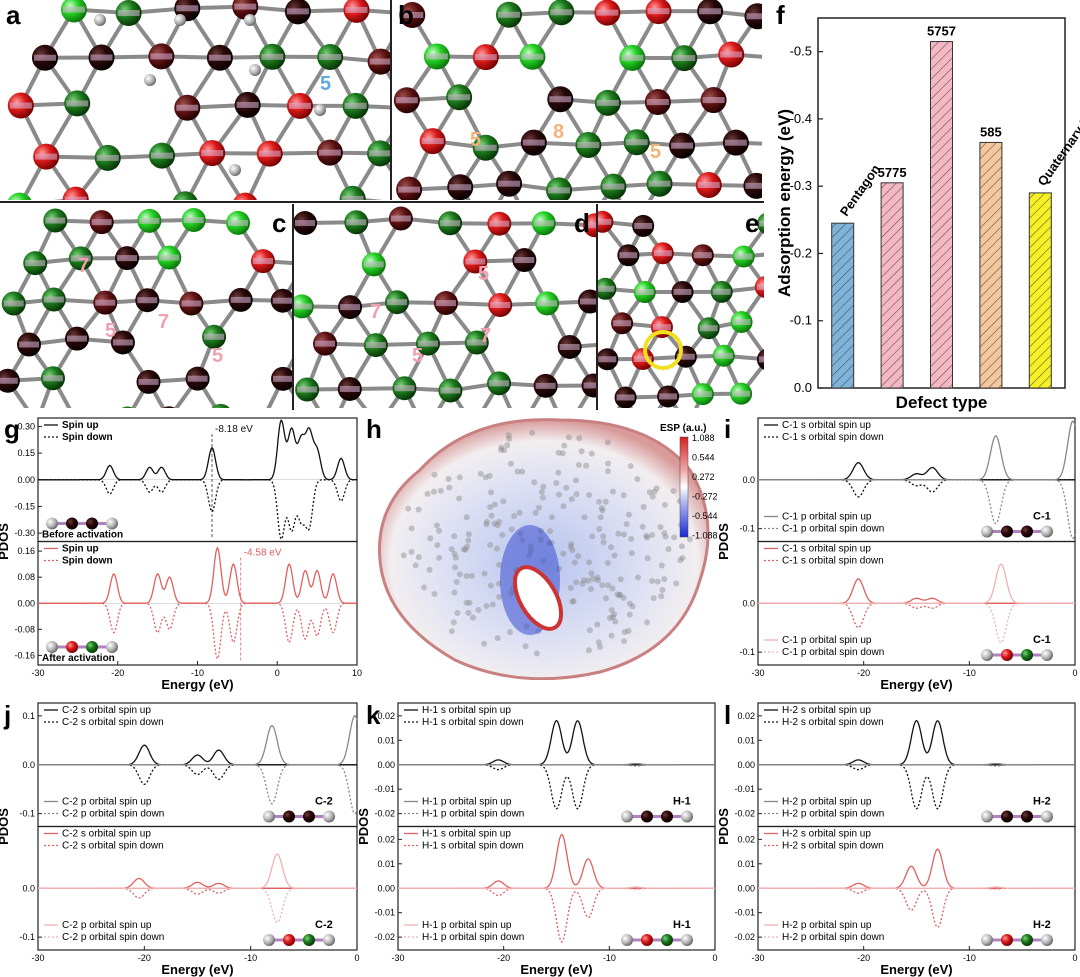  I want to click on legend-label: C-1 s orbital spin up, so click(826, 549).